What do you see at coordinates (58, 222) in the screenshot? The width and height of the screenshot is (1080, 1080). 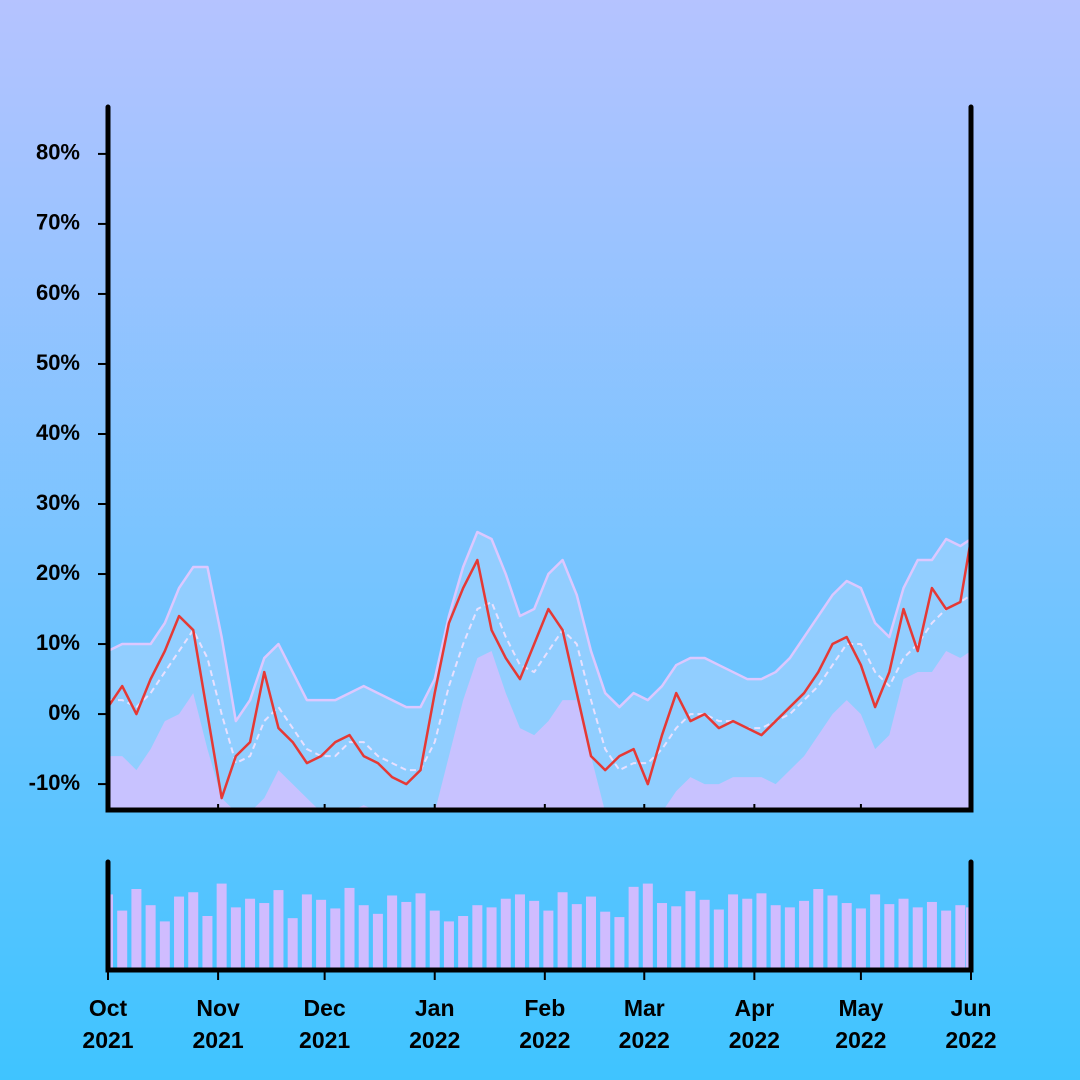 I see `y-tick-label: 70%` at bounding box center [58, 222].